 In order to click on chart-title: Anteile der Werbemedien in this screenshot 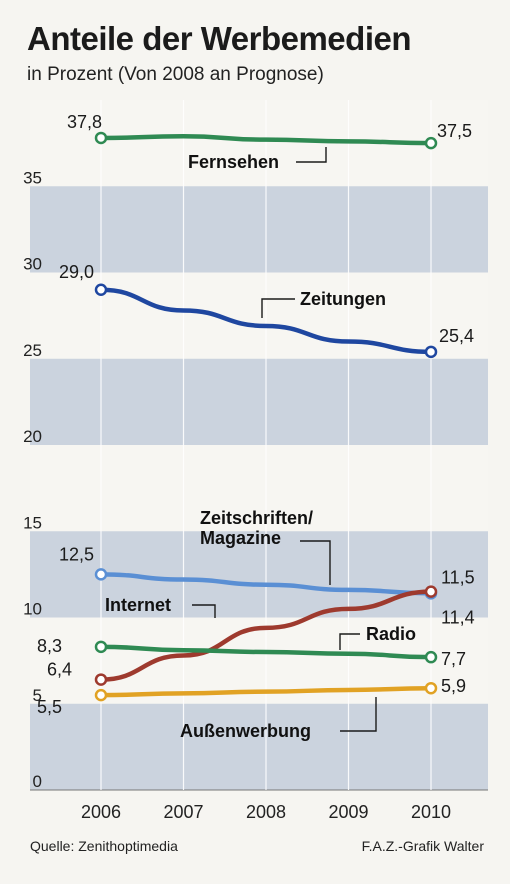, I will do `click(219, 38)`.